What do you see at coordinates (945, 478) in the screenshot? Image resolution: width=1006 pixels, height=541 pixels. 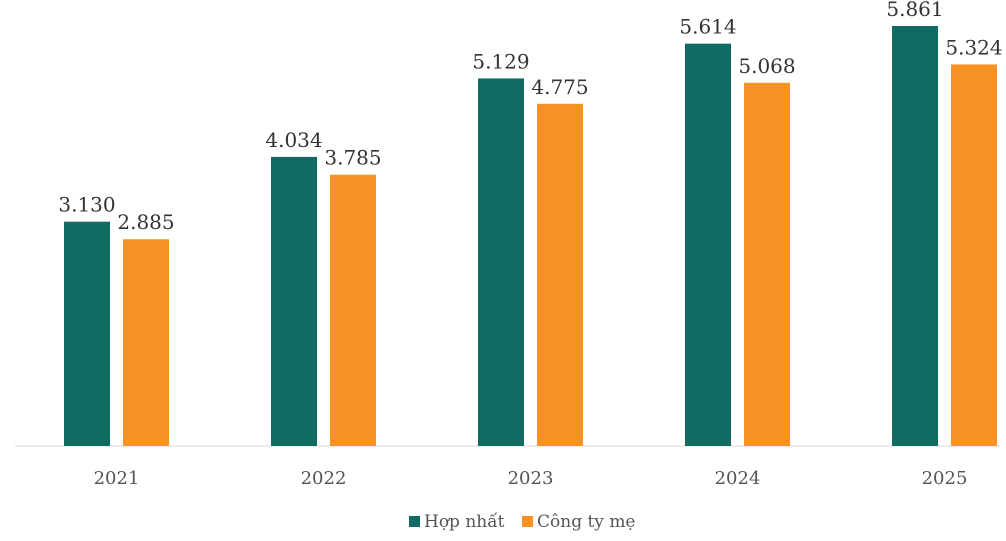 I see `category-label-2025: 2025` at bounding box center [945, 478].